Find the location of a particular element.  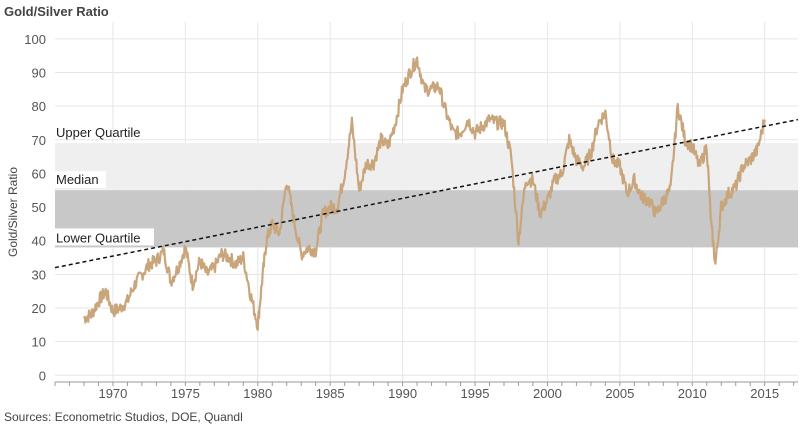

x-tick-label: 1970 is located at coordinates (112, 393).